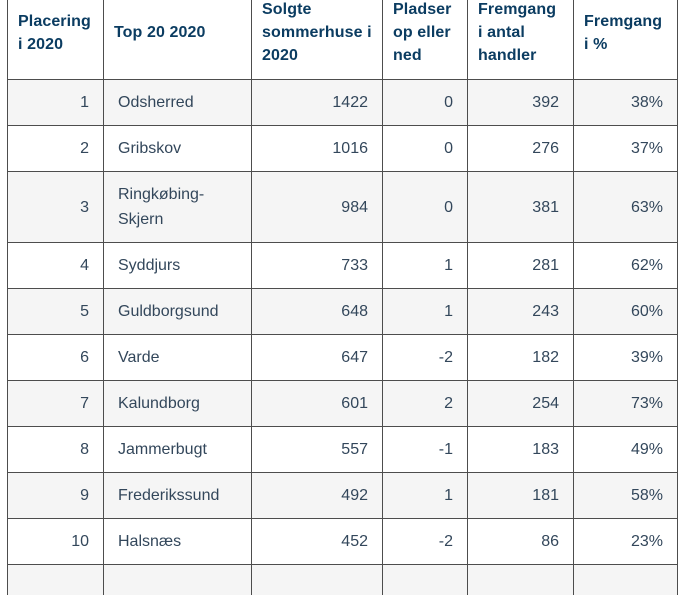 The height and width of the screenshot is (595, 680). What do you see at coordinates (177, 403) in the screenshot?
I see `cell-kommune: Kalundborg` at bounding box center [177, 403].